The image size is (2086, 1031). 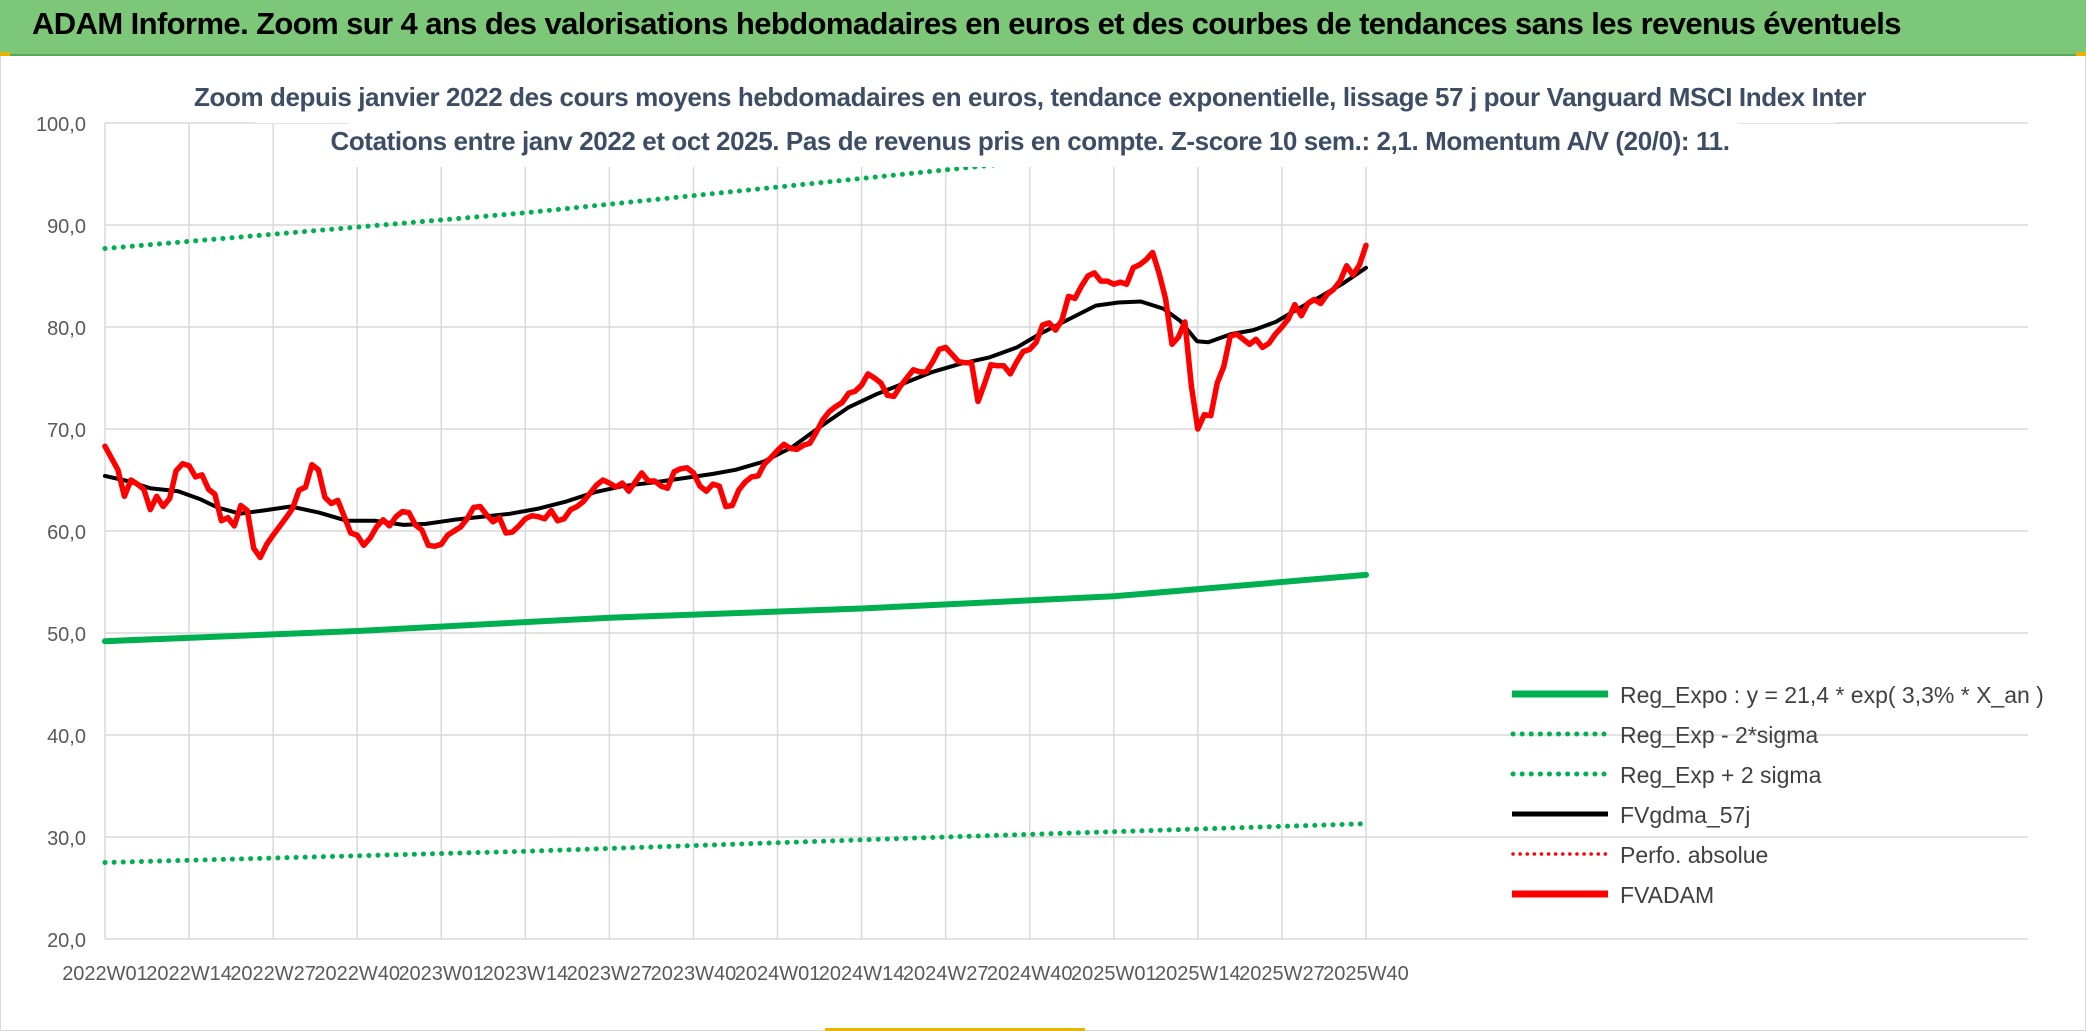 What do you see at coordinates (357, 974) in the screenshot?
I see `x-tick-label: 2022W40` at bounding box center [357, 974].